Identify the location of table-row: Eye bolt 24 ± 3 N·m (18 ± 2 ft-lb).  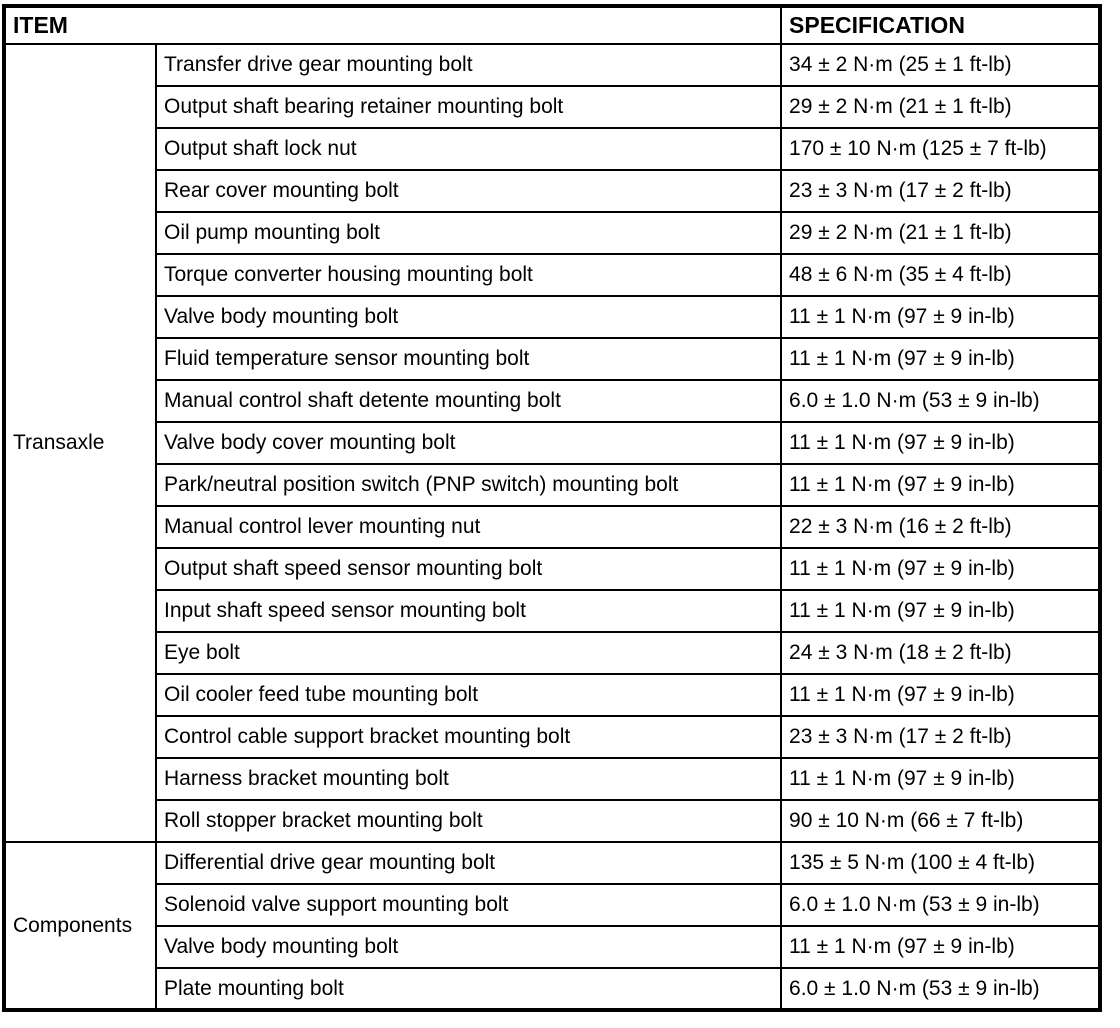
(553, 653).